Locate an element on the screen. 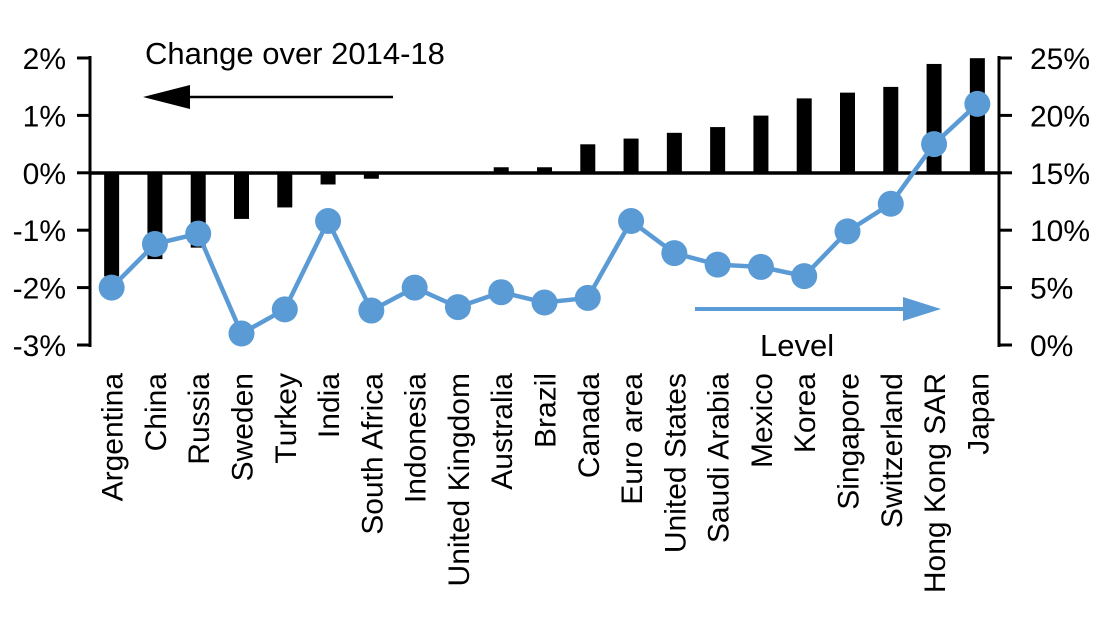  category-label-japan: Japan is located at coordinates (978, 414).